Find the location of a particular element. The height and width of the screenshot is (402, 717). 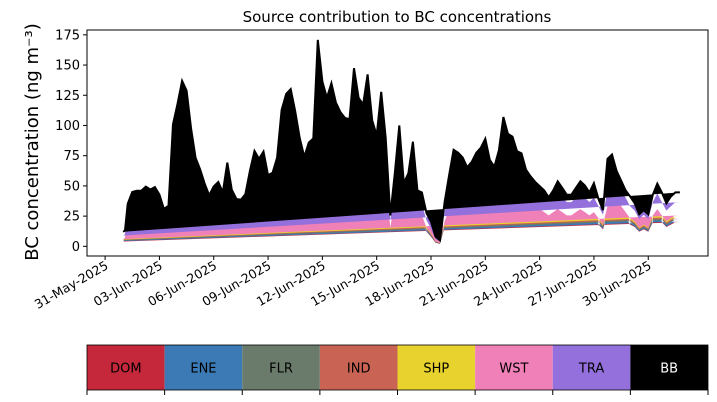

legend-label-flr: FLR is located at coordinates (281, 369).